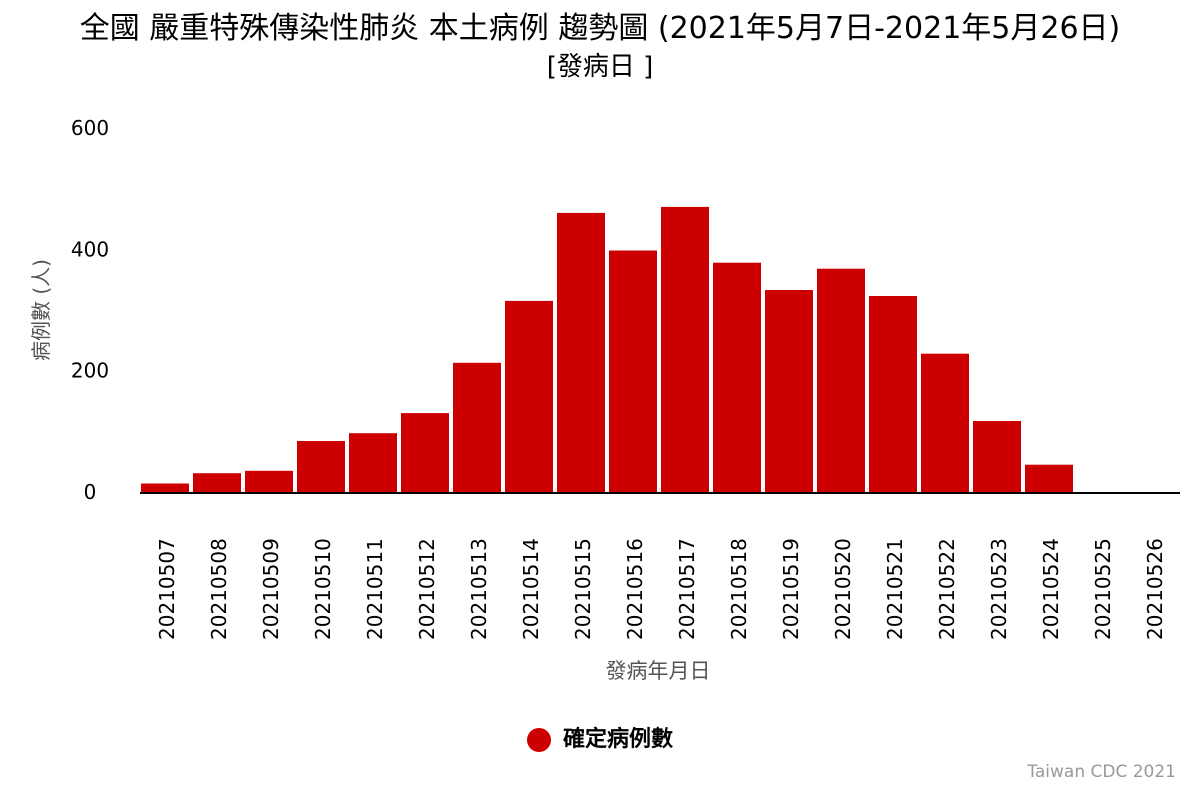 The height and width of the screenshot is (800, 1200). Describe the element at coordinates (1103, 589) in the screenshot. I see `x-tick-label: 20210525` at that location.